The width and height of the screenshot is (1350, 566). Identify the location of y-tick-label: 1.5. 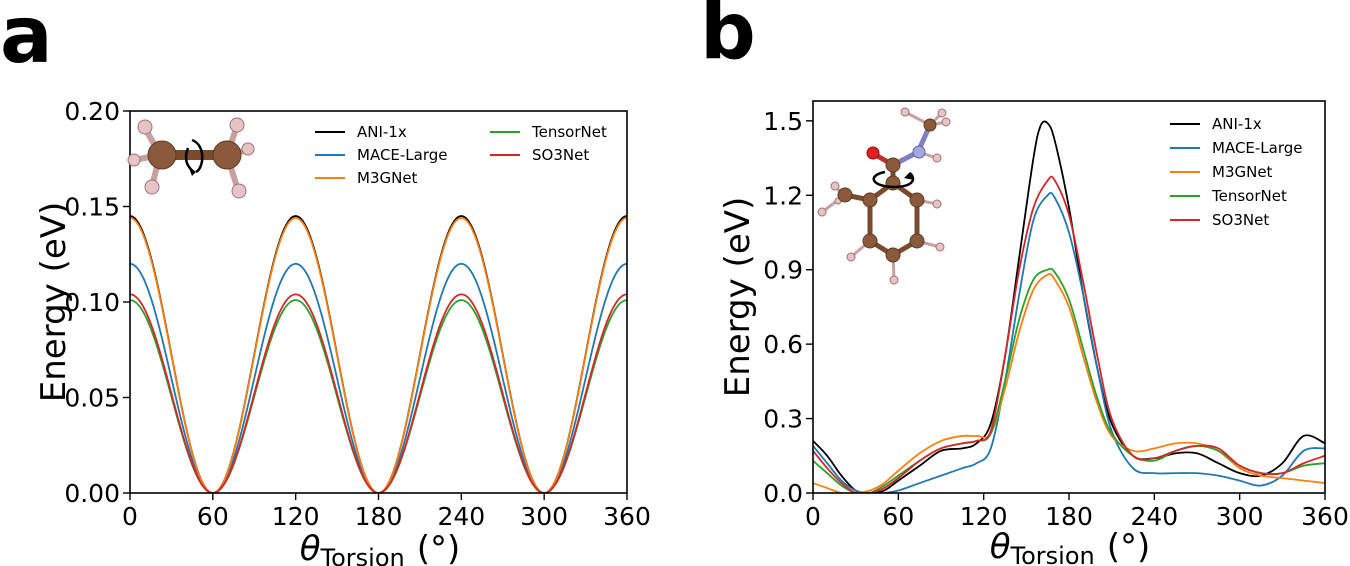
(783, 121).